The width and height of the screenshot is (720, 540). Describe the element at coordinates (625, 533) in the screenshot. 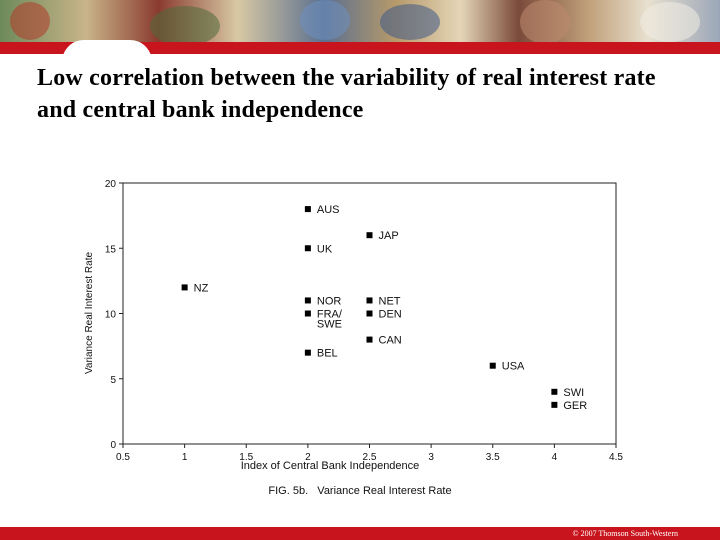

I see `copyright-notice: © 2007 Thomson South-Western` at that location.